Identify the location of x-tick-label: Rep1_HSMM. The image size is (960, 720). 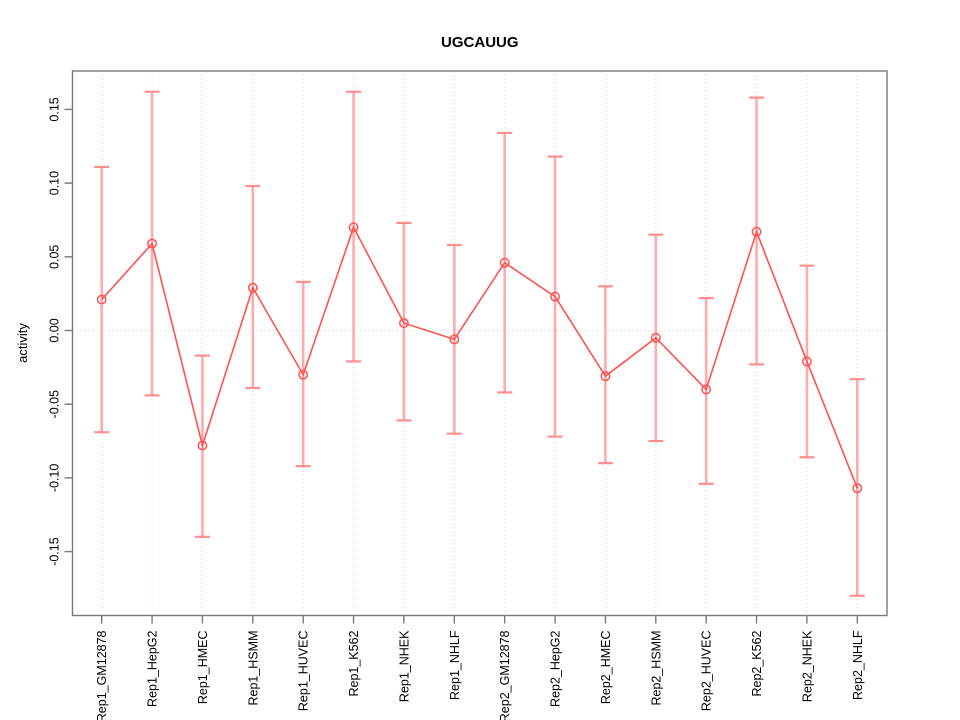
(253, 668).